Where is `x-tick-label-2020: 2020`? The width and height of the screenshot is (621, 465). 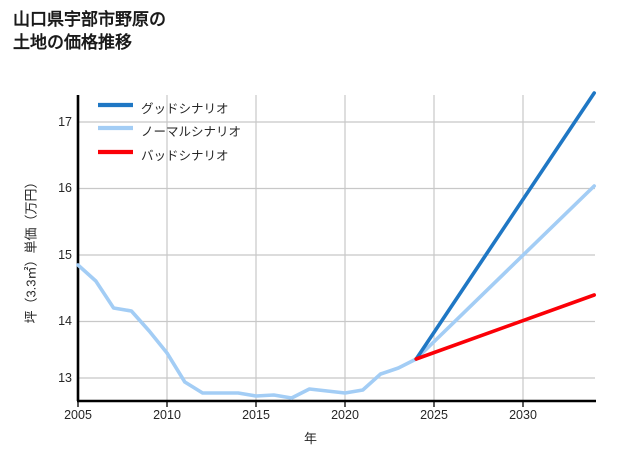
x-tick-label-2020: 2020 is located at coordinates (345, 415).